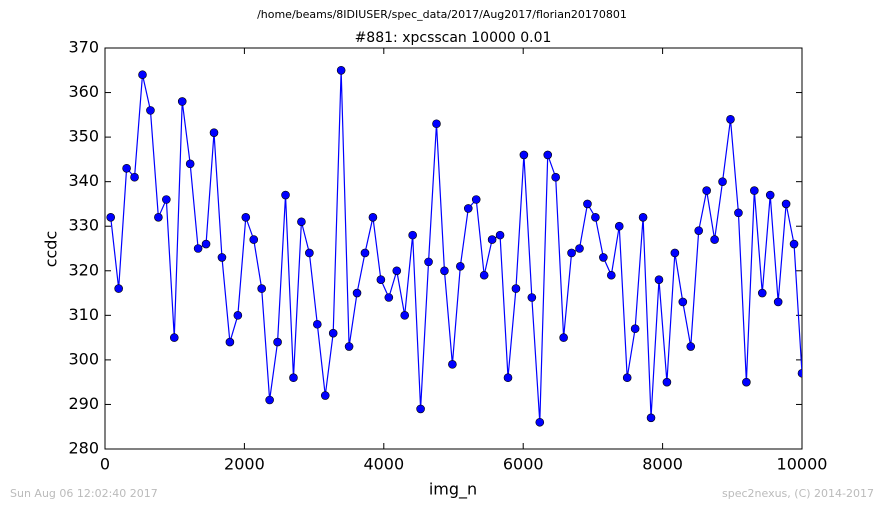  What do you see at coordinates (83, 358) in the screenshot?
I see `y-tick-label: 300` at bounding box center [83, 358].